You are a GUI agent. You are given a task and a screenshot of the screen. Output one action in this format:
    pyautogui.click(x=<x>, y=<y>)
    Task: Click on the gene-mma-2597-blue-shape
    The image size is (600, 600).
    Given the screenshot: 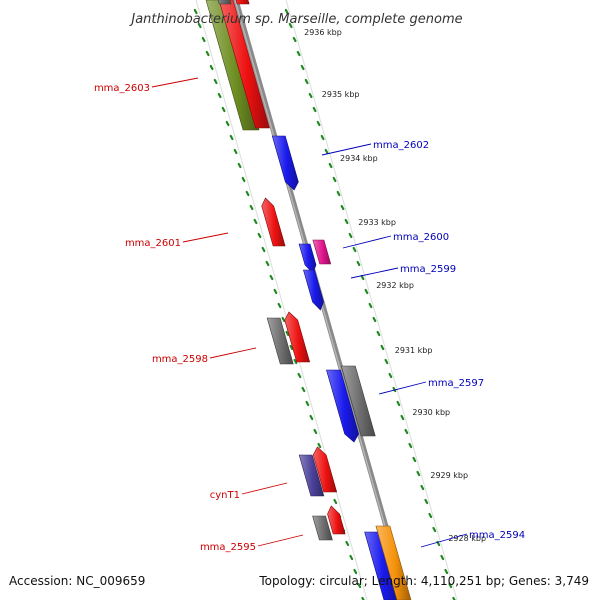 What is the action you would take?
    pyautogui.click(x=343, y=406)
    